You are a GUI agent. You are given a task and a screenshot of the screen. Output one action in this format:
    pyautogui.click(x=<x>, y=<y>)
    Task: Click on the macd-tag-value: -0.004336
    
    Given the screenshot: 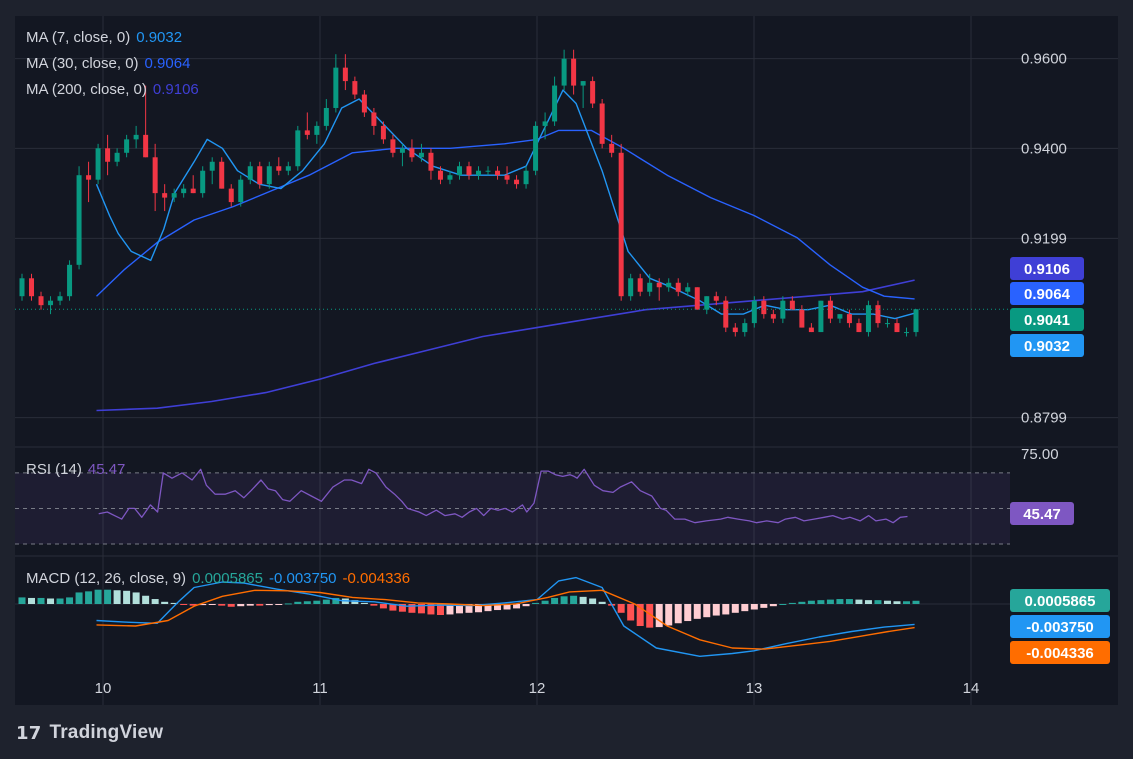 What is the action you would take?
    pyautogui.click(x=1060, y=653)
    